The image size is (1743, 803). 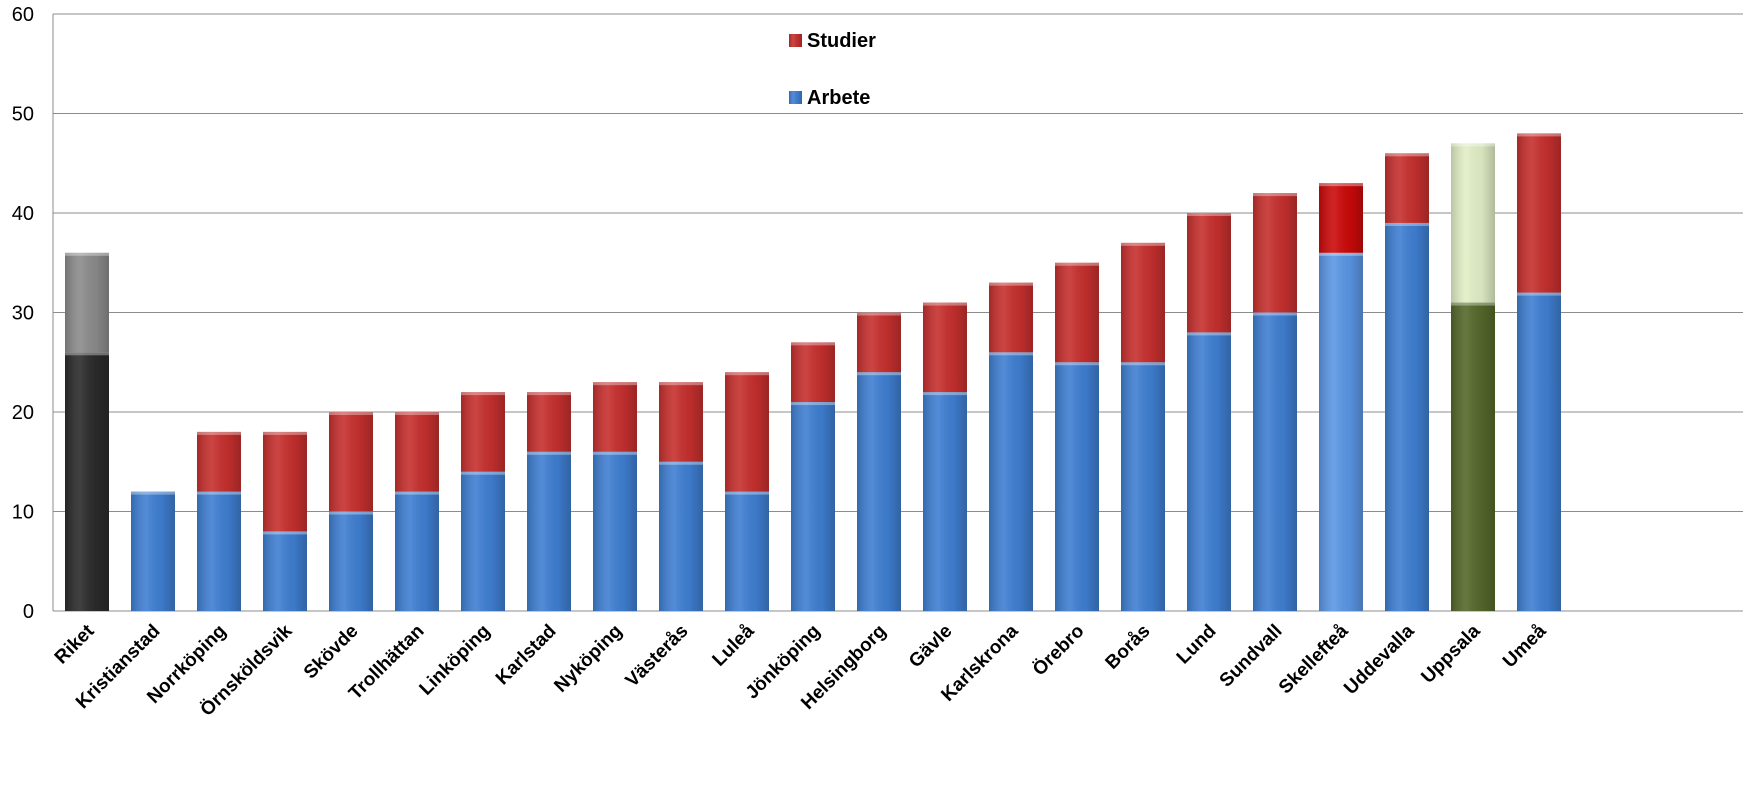 I want to click on category-label: Uppsala, so click(x=1450, y=653).